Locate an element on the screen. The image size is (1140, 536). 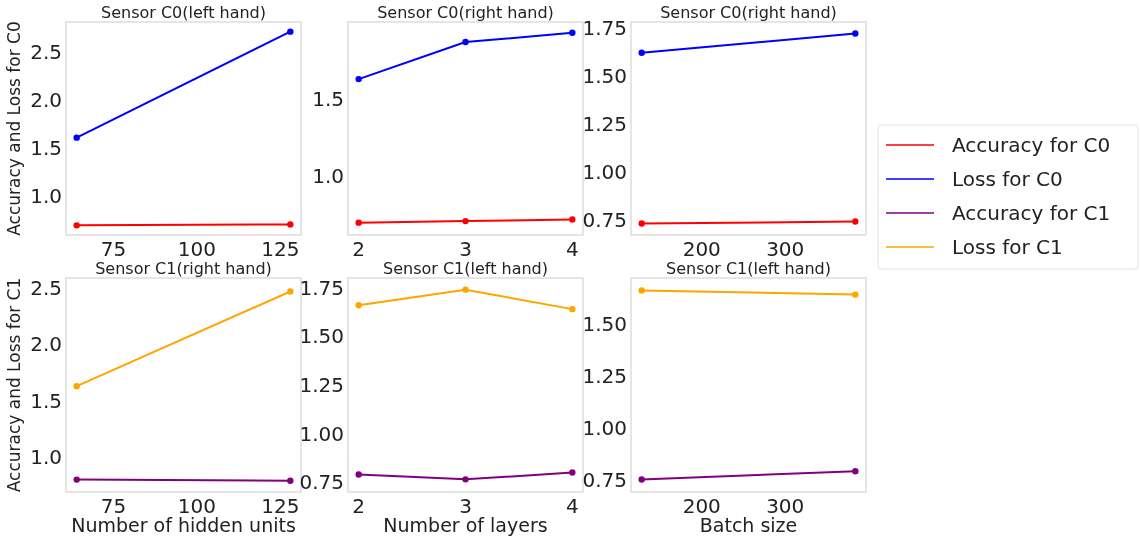
legend-label: Accuracy for C0 is located at coordinates (1031, 145).